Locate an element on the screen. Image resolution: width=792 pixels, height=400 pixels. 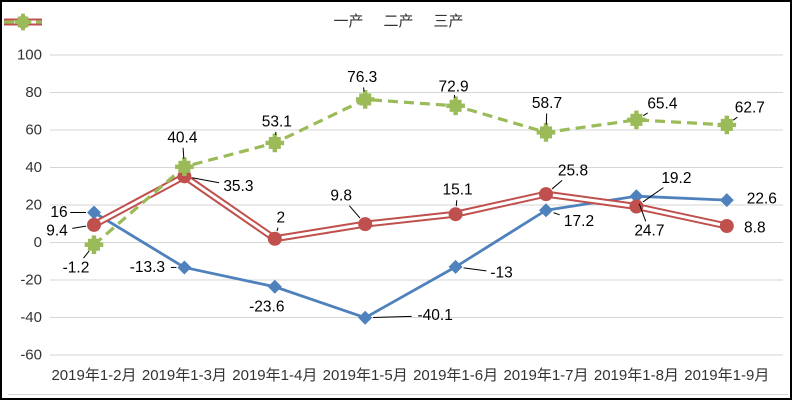
data-label: 17.2 is located at coordinates (579, 221).